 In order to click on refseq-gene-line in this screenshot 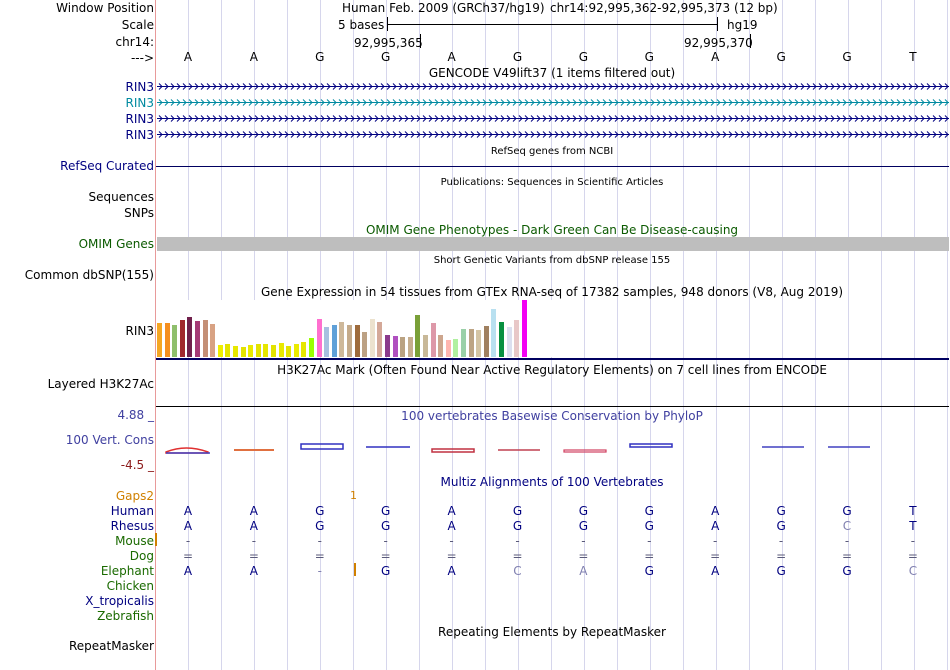, I will do `click(552, 166)`.